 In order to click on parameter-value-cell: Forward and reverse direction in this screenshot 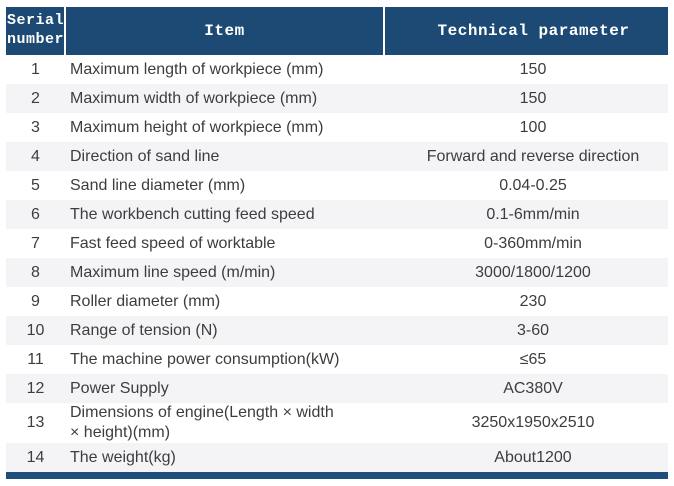, I will do `click(526, 156)`.